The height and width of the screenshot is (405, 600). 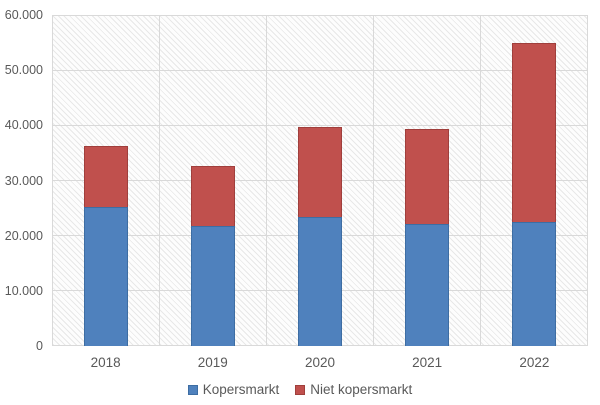 What do you see at coordinates (320, 362) in the screenshot?
I see `x-axis-category-label: 2020` at bounding box center [320, 362].